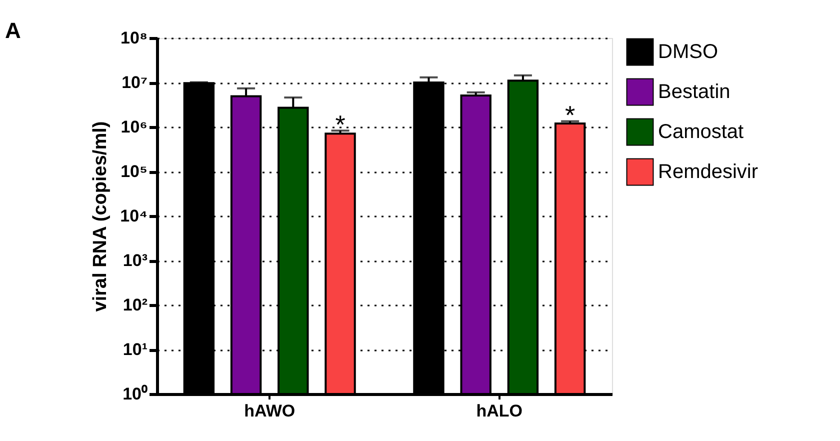 This screenshot has height=441, width=840. I want to click on text: A, so click(13, 30).